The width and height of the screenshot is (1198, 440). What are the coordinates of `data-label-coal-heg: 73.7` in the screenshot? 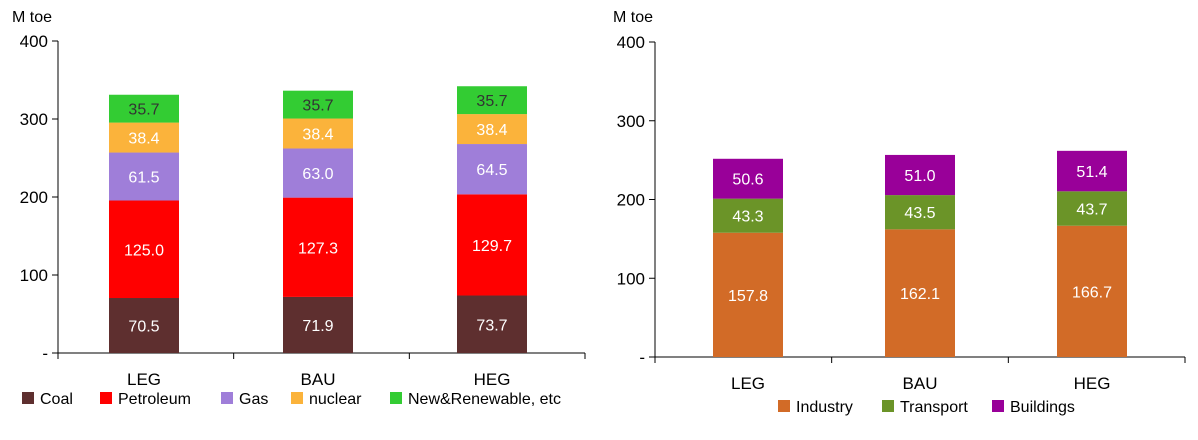 It's located at (491, 325).